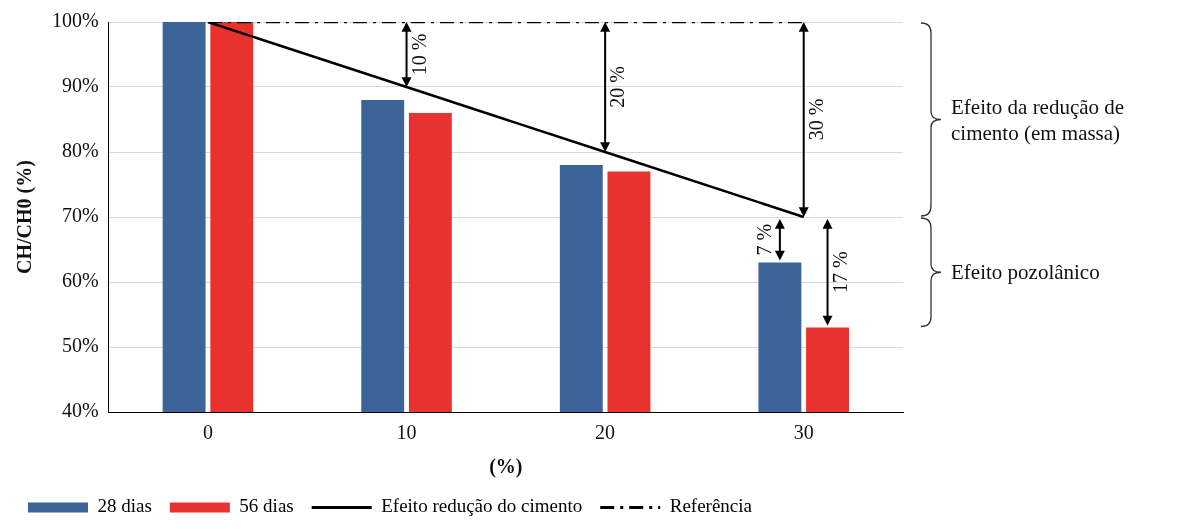 The width and height of the screenshot is (1178, 529). Describe the element at coordinates (839, 272) in the screenshot. I see `annotation: 17 %` at that location.